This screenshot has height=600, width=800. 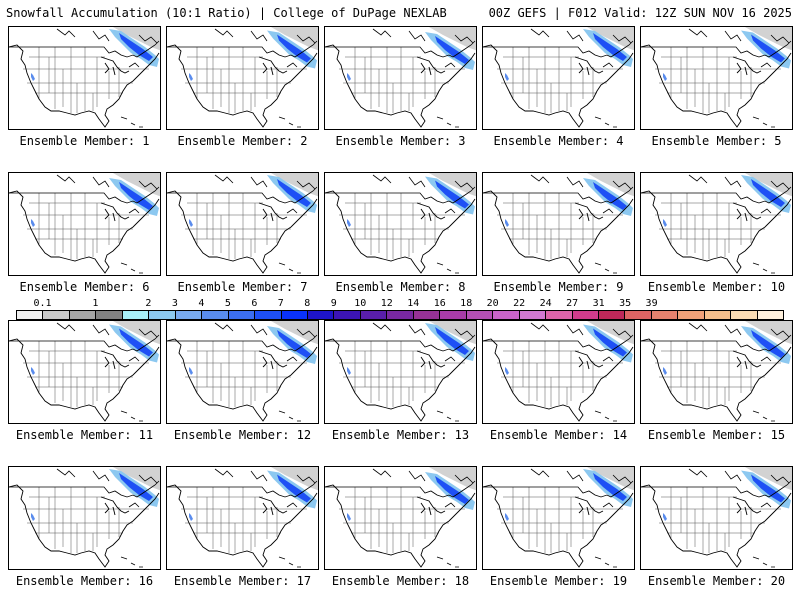 I want to click on ensemble-member-label: Ensemble Member: 11, so click(x=84, y=435).